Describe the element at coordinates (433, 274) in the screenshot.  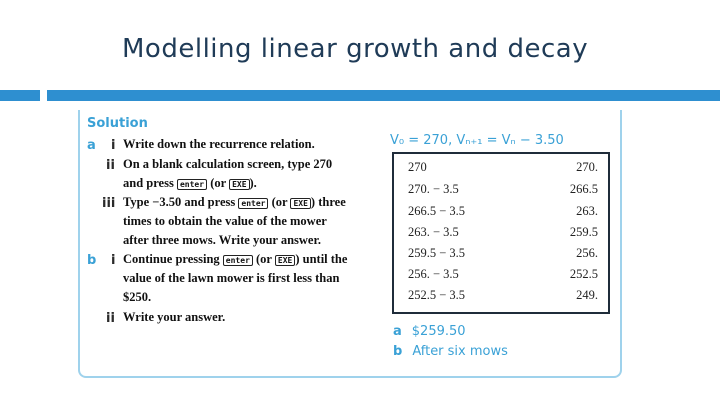
I see `calc-input: 256. − 3.5` at that location.